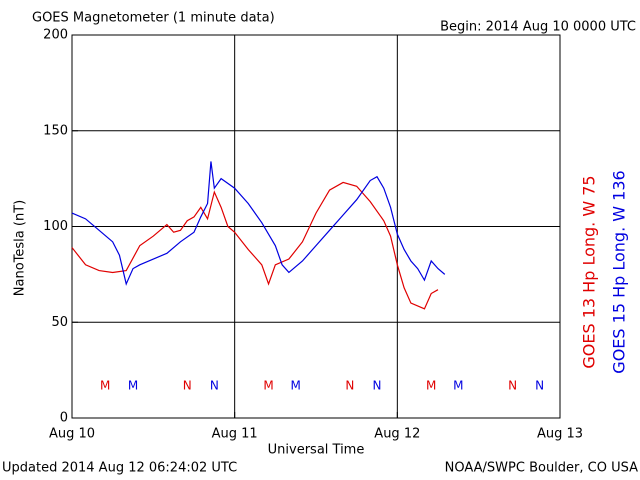 This screenshot has width=640, height=480. I want to click on y-axis-label: NanoTesla (nT), so click(20, 248).